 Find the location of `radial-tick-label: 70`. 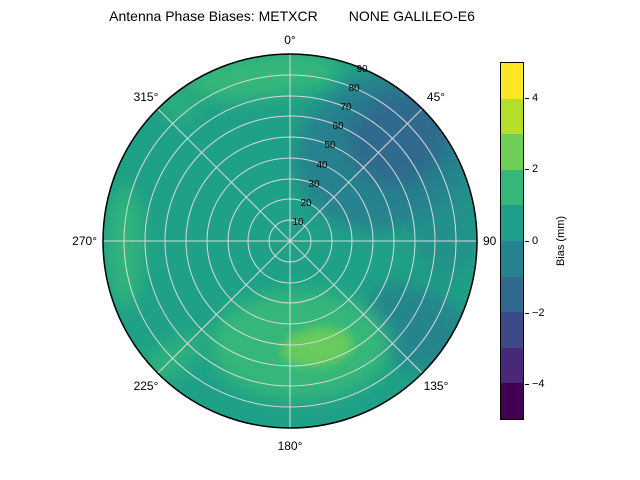

radial-tick-label: 70 is located at coordinates (346, 107).